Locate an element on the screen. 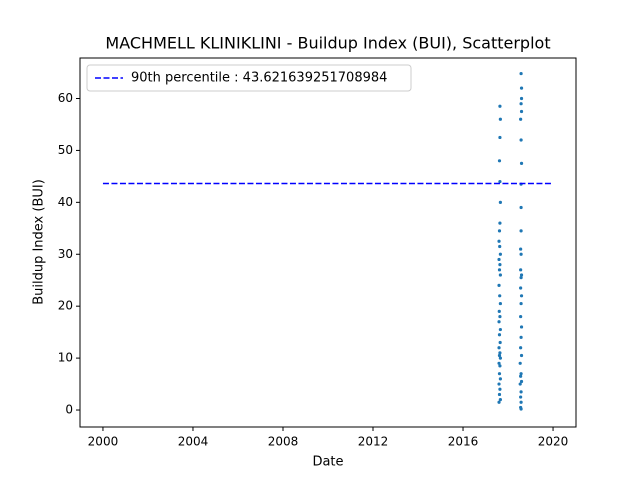 Image resolution: width=640 pixels, height=484 pixels. y-tick-label: 10 is located at coordinates (65, 358).